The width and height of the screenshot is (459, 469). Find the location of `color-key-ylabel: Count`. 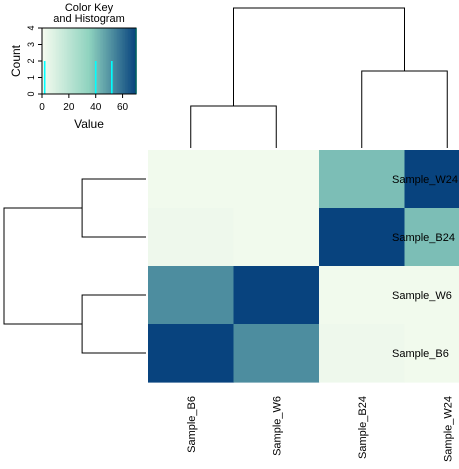

color-key-ylabel: Count is located at coordinates (16, 60).